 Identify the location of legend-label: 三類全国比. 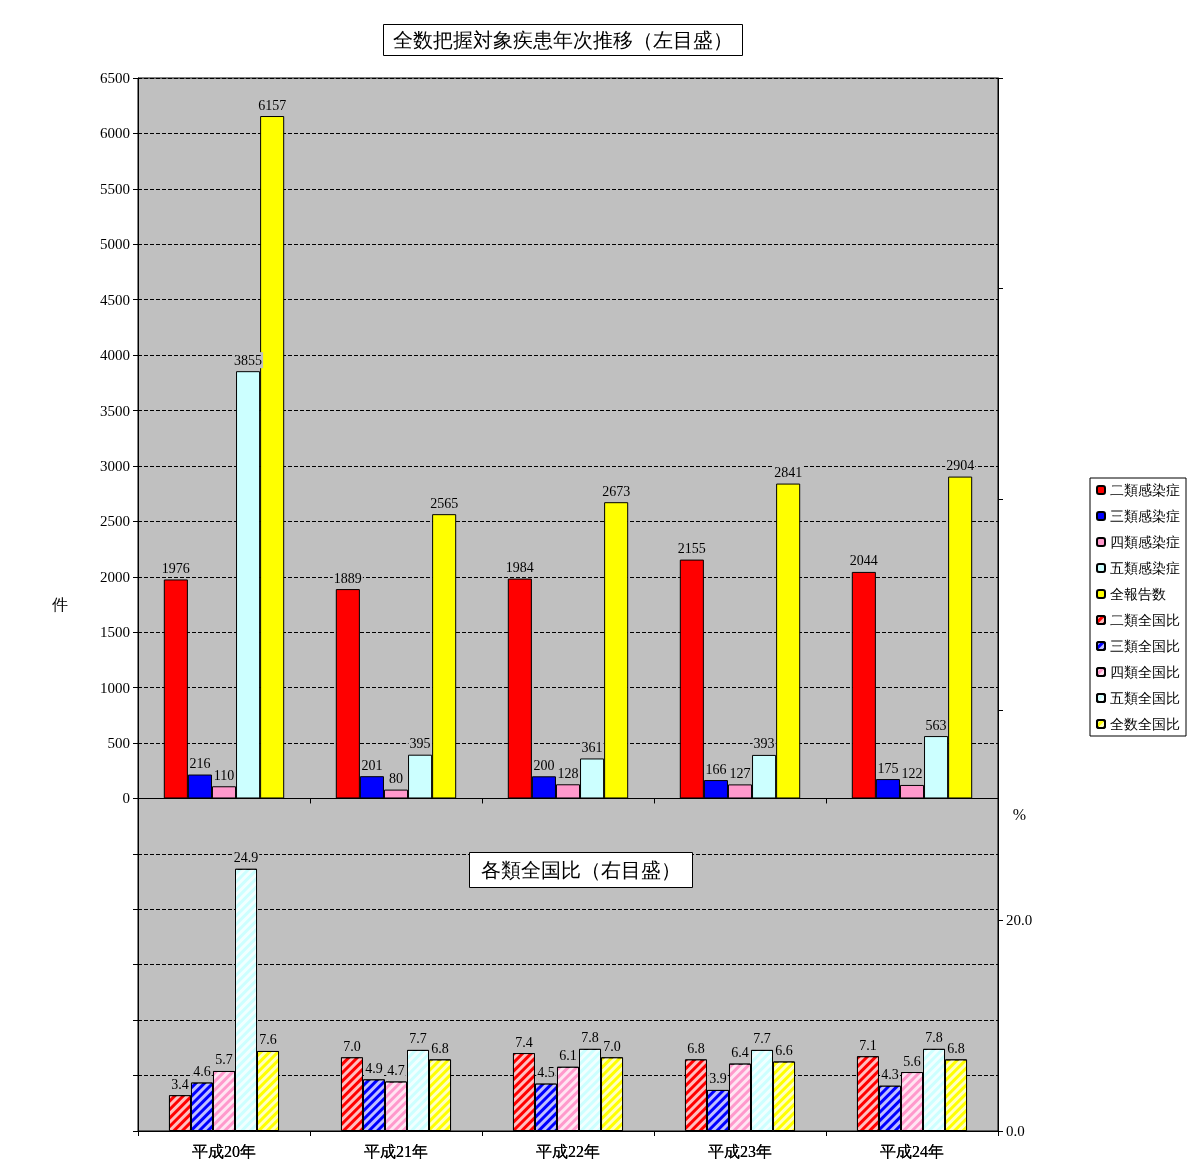
(1145, 646).